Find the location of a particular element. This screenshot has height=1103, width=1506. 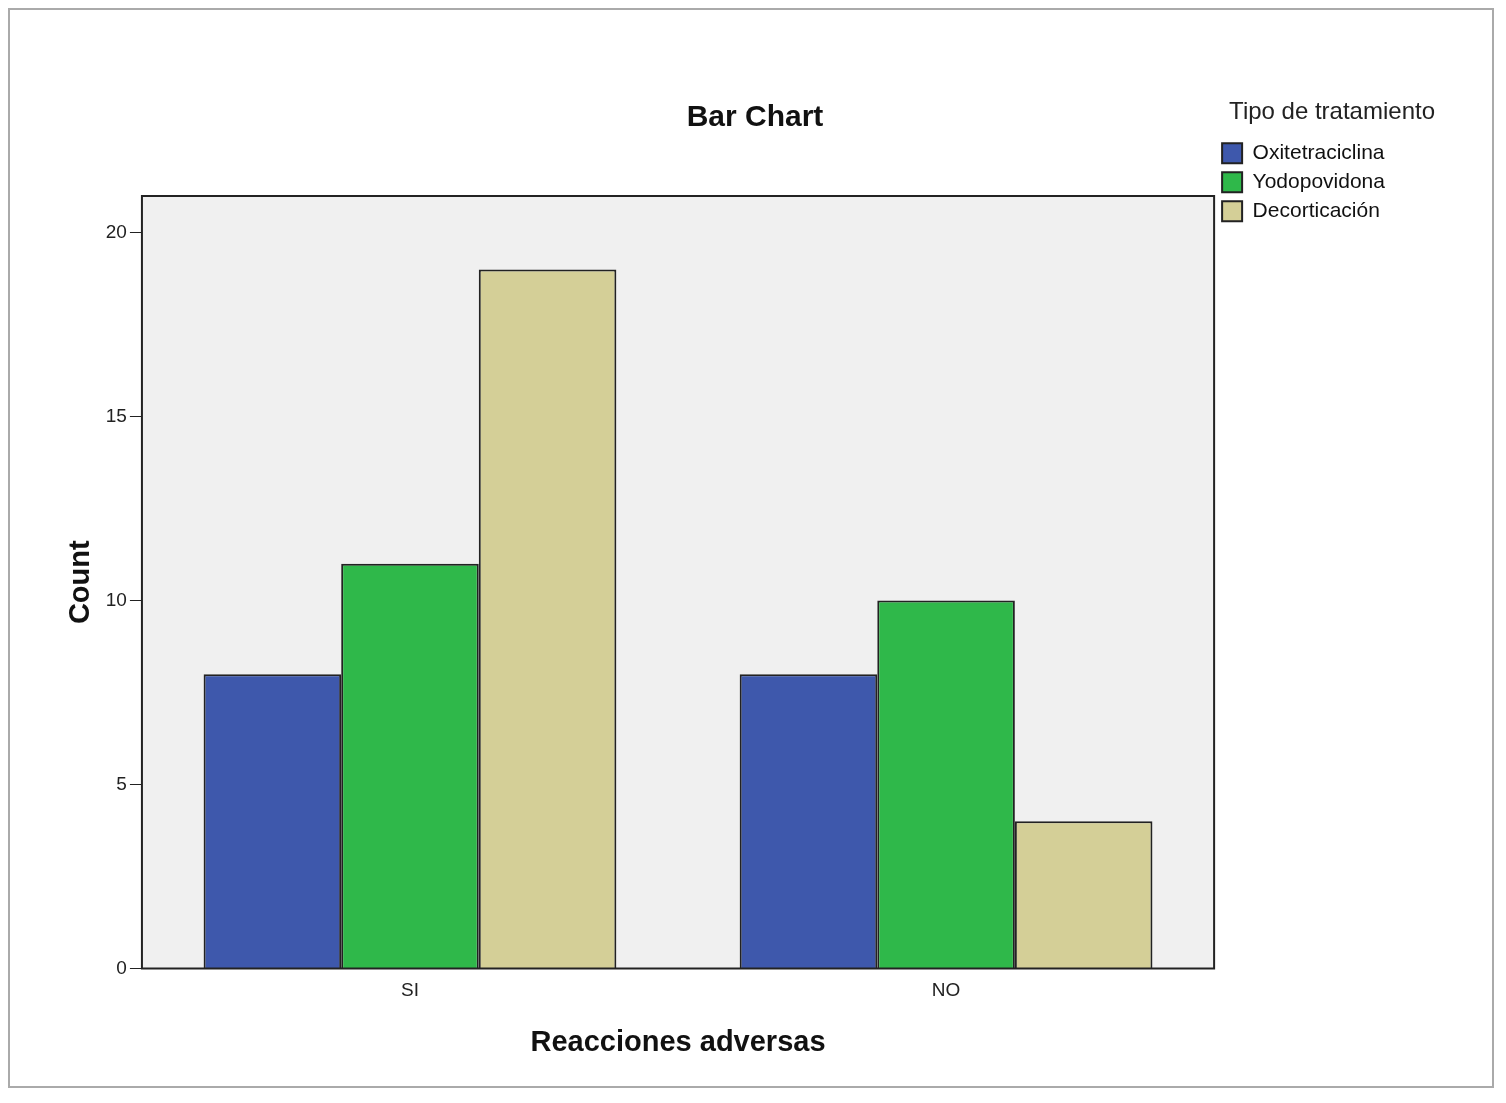

y-tick-label: 15 is located at coordinates (116, 415).